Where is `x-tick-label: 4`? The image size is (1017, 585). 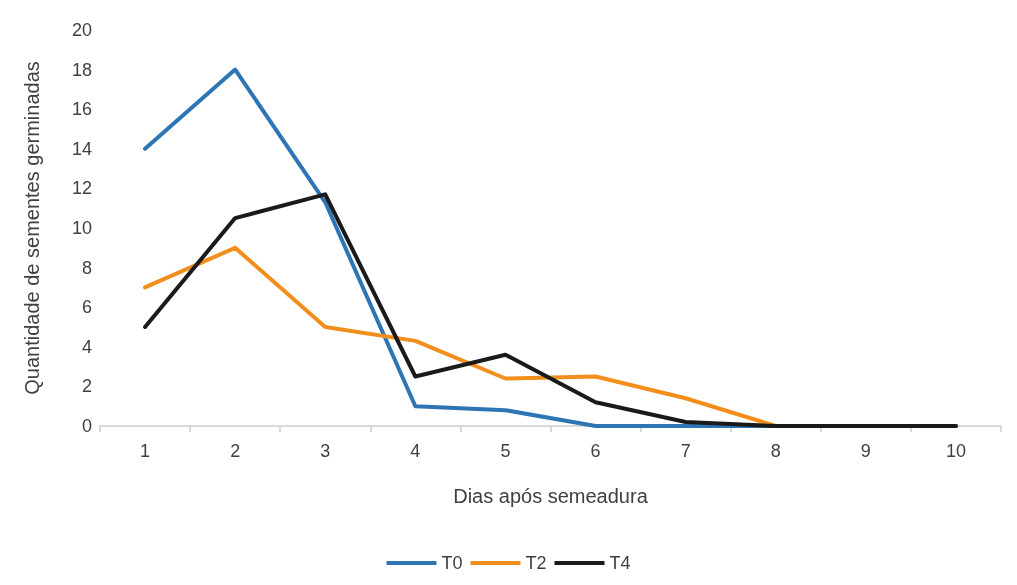
x-tick-label: 4 is located at coordinates (415, 451).